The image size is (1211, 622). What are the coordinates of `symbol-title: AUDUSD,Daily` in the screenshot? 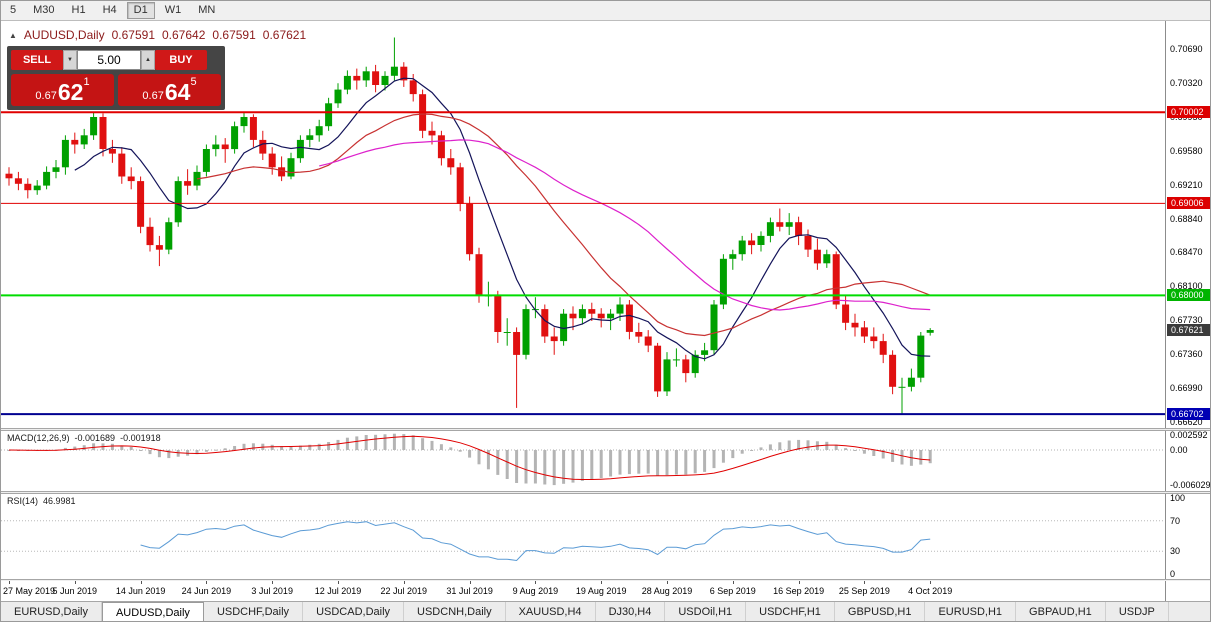 It's located at (64, 35).